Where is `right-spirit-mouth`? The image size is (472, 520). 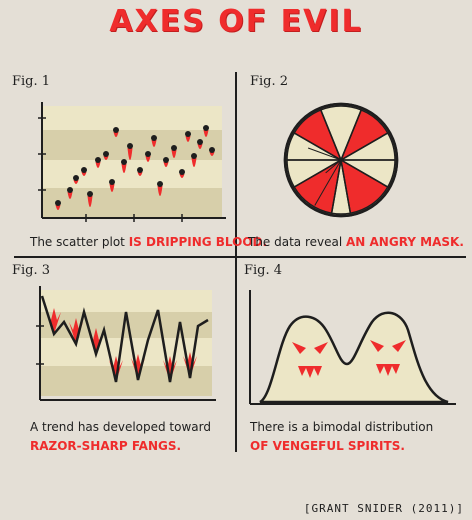 right-spirit-mouth is located at coordinates (388, 370).